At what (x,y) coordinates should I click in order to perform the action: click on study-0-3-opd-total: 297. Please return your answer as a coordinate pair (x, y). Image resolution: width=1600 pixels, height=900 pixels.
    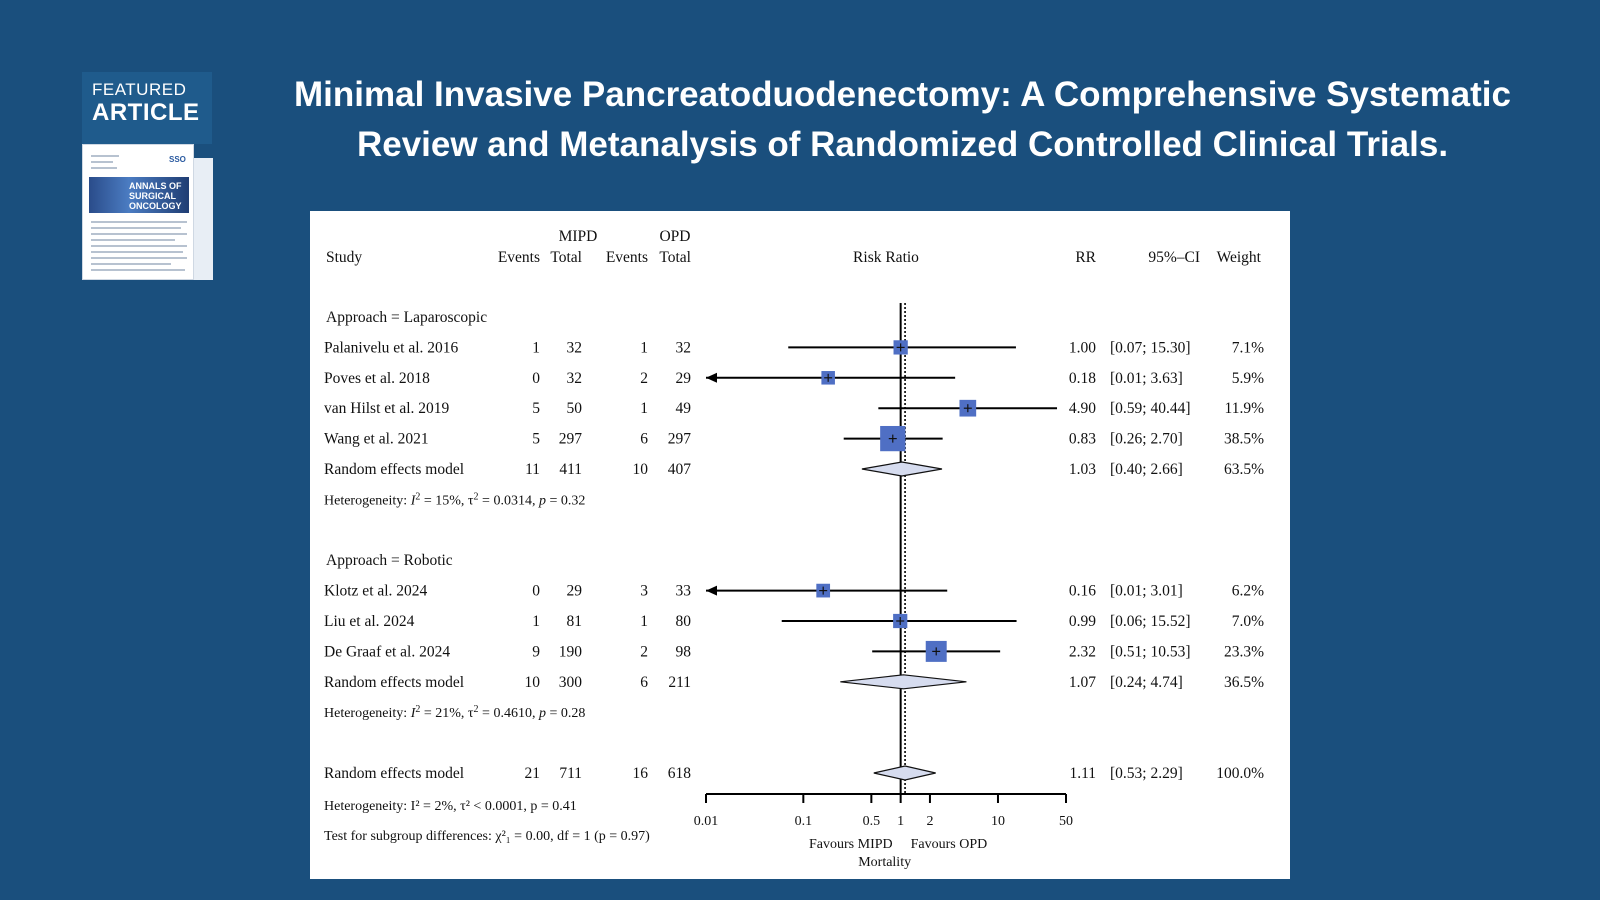
    Looking at the image, I should click on (680, 439).